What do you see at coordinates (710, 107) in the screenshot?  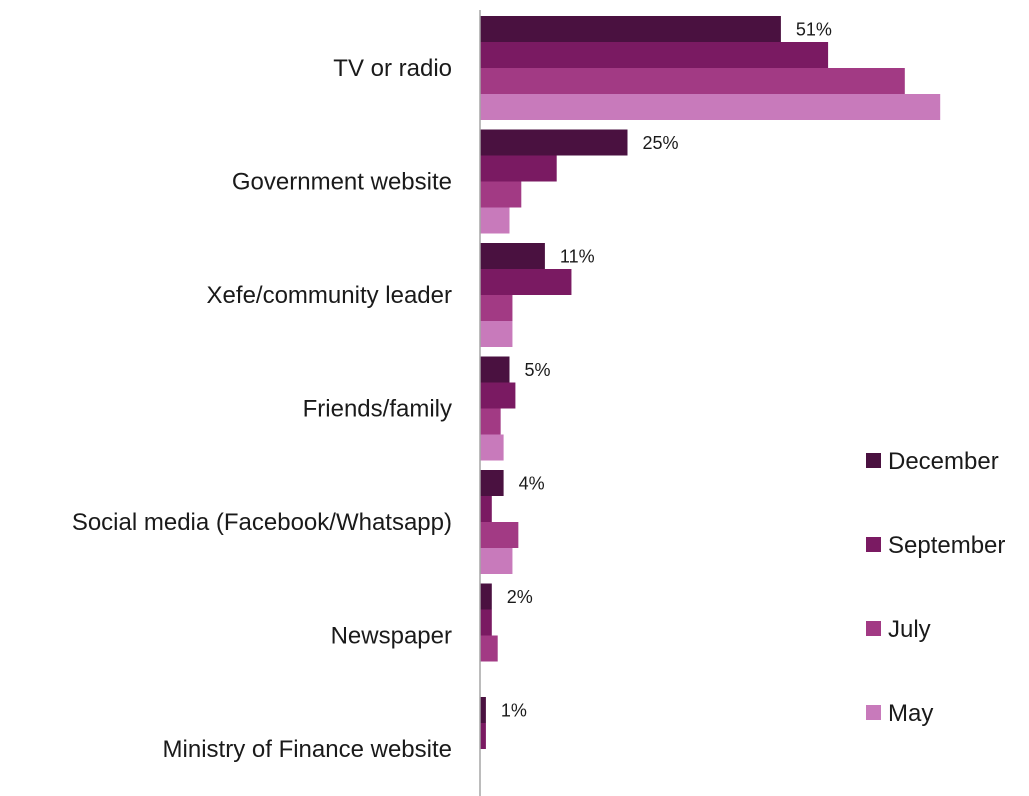 I see `bar-may-tv-or-radio` at bounding box center [710, 107].